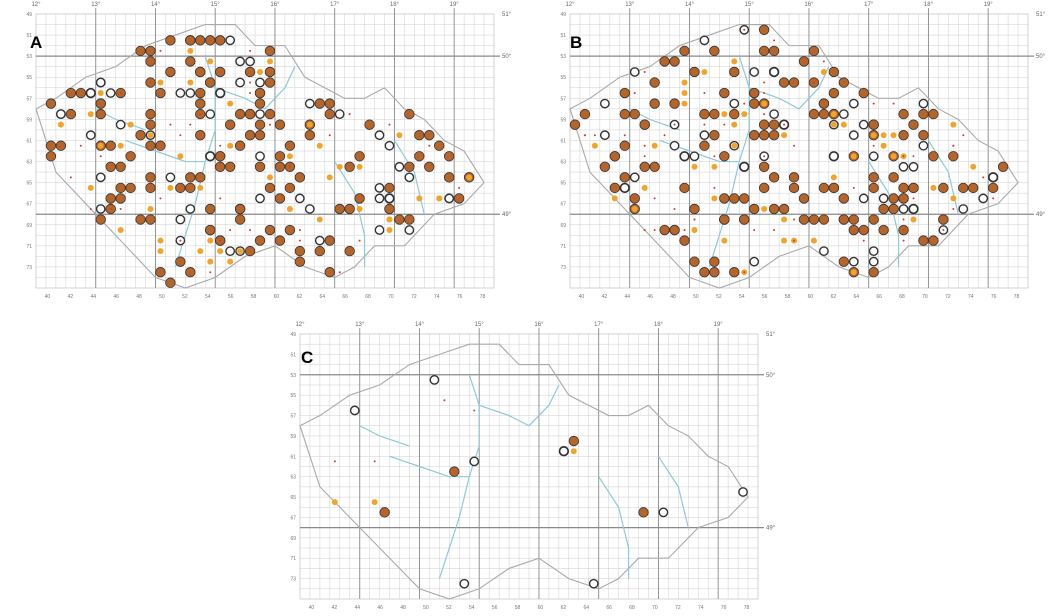  What do you see at coordinates (609, 608) in the screenshot?
I see `grid-col-label: 66` at bounding box center [609, 608].